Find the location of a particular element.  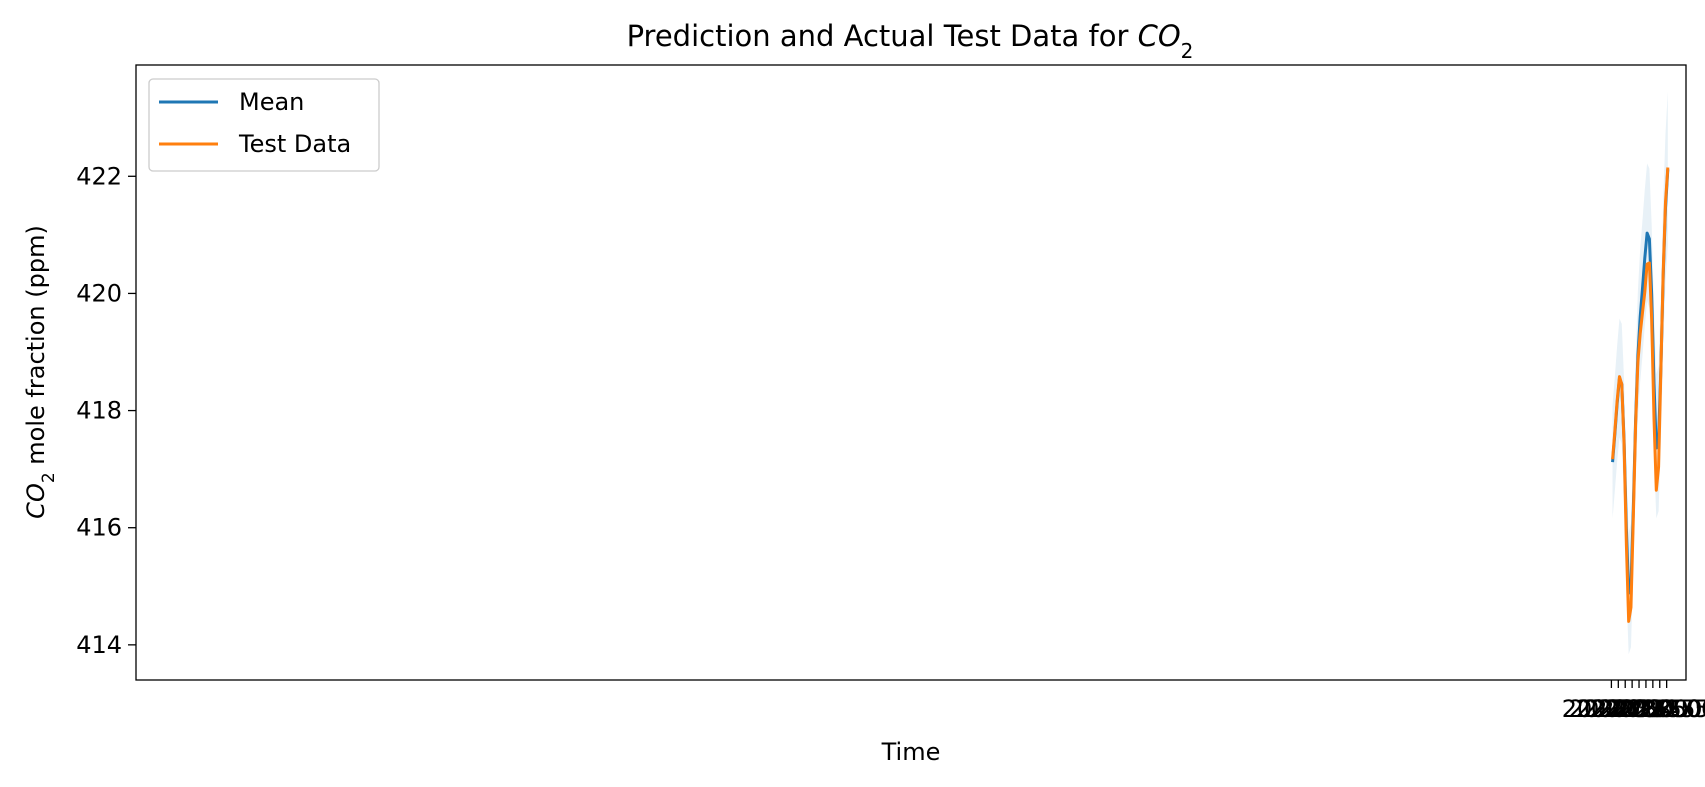

series-line-test-data is located at coordinates (1640, 395).